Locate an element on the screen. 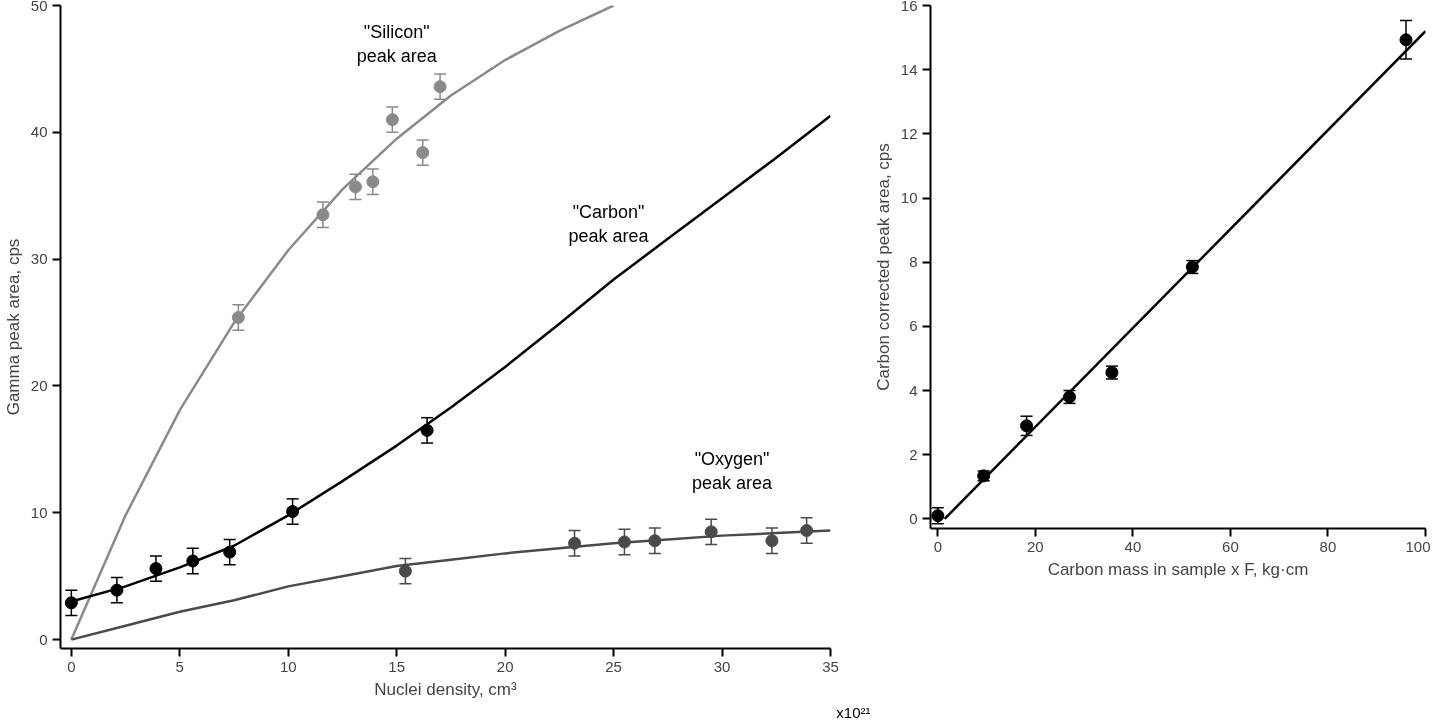 The image size is (1436, 728). text: "Oxygen" peak area is located at coordinates (733, 470).